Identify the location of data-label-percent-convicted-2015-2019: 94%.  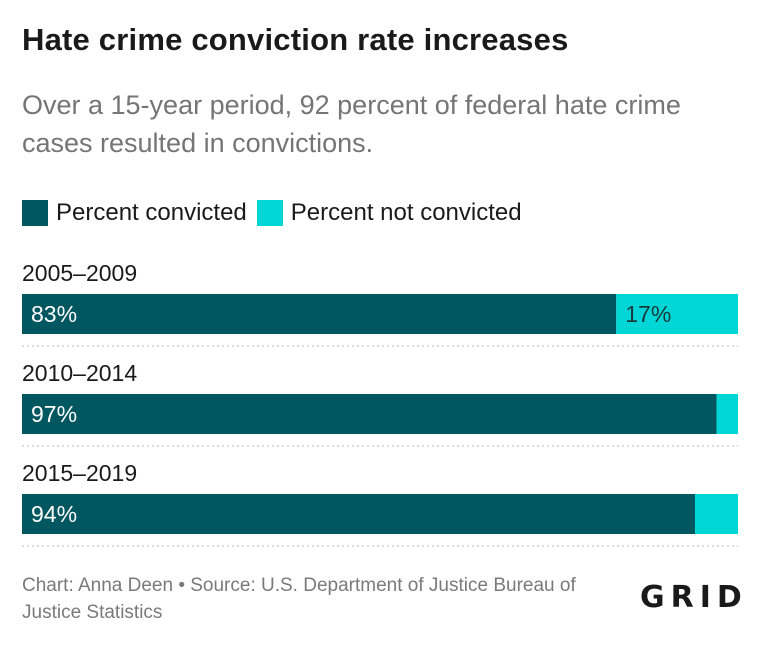
(54, 514).